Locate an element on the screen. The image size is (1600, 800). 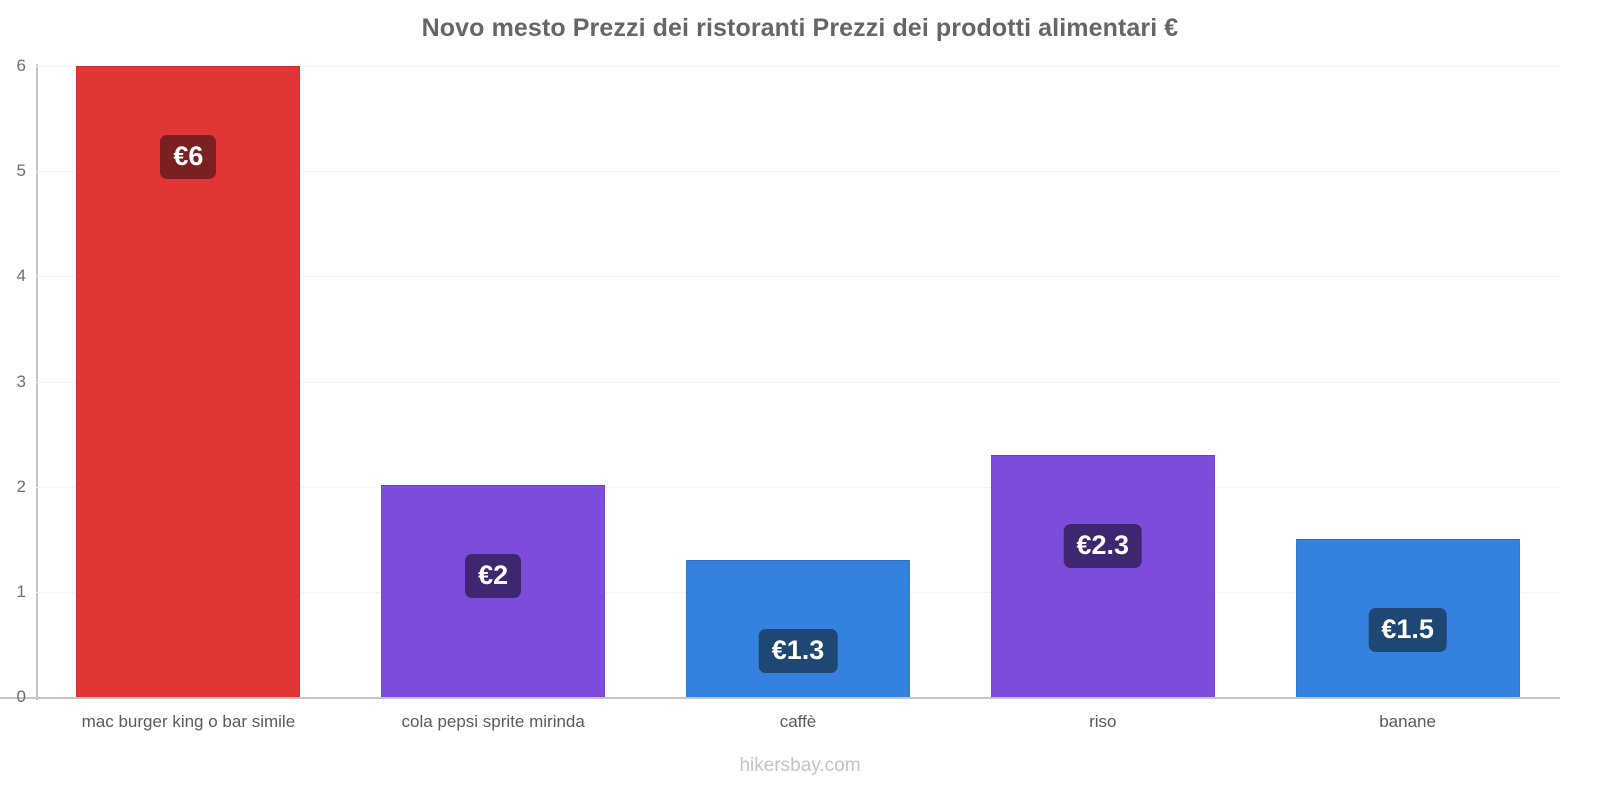
x-axis-tick-label: mac burger king o bar simile is located at coordinates (188, 721).